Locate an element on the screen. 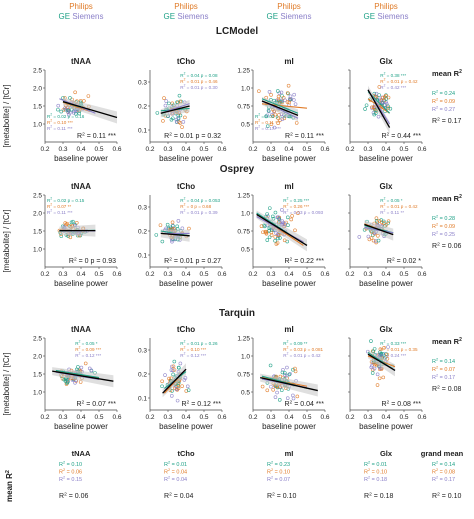 This screenshot has height=519, width=474. site-r2-label: R2 = 0.01 p = 0.42 is located at coordinates (302, 355).